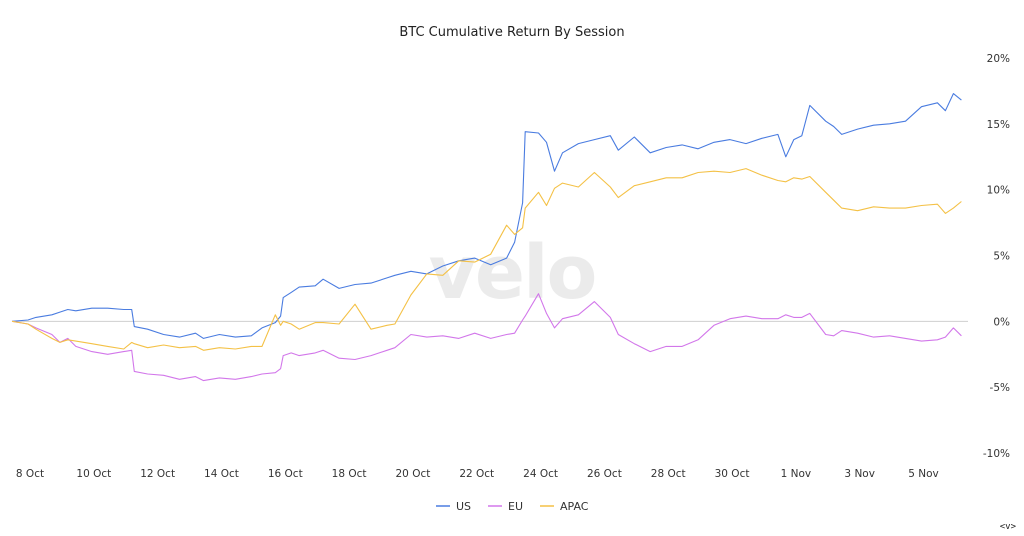  What do you see at coordinates (996, 454) in the screenshot?
I see `y-tick-label: -10%` at bounding box center [996, 454].